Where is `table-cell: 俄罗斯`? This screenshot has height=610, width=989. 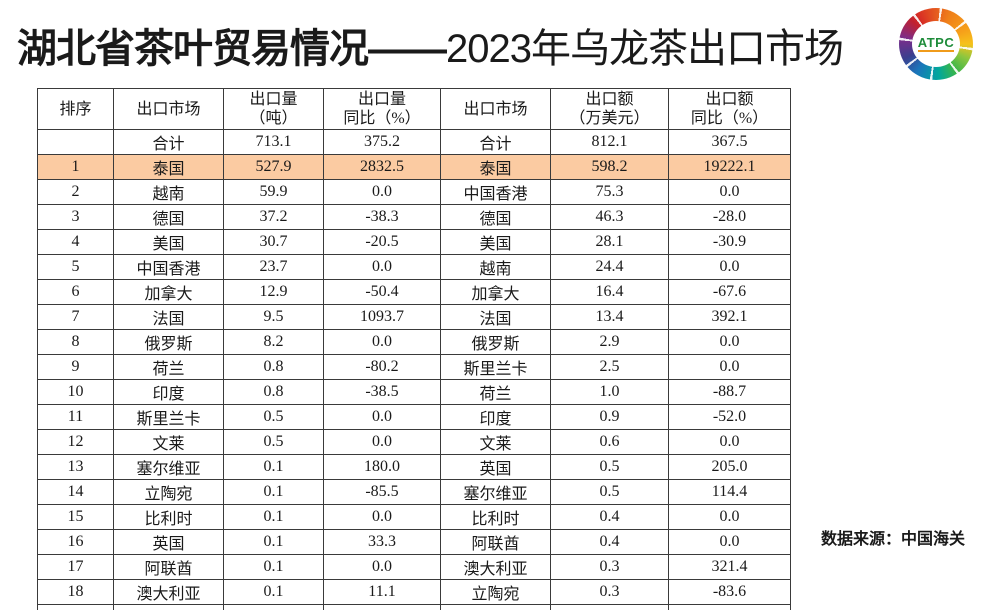 table-cell: 俄罗斯 is located at coordinates (169, 342).